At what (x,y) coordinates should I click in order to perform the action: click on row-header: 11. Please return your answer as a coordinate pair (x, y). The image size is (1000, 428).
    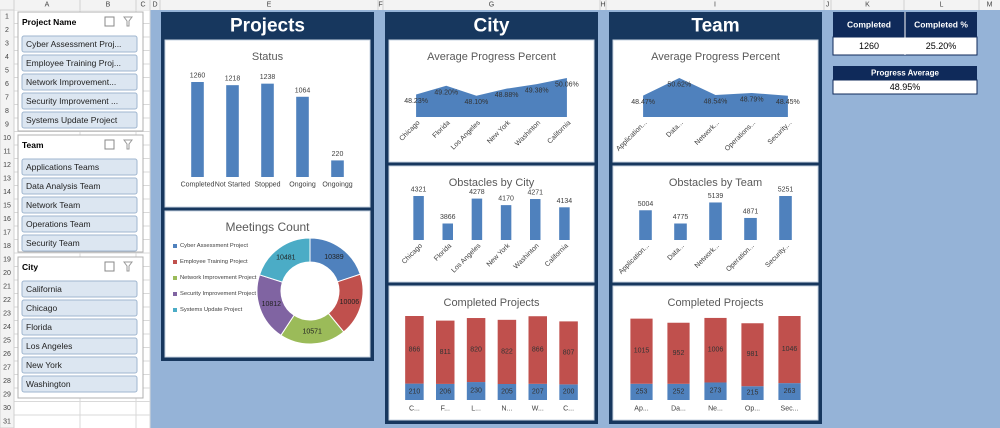
    Looking at the image, I should click on (6, 151).